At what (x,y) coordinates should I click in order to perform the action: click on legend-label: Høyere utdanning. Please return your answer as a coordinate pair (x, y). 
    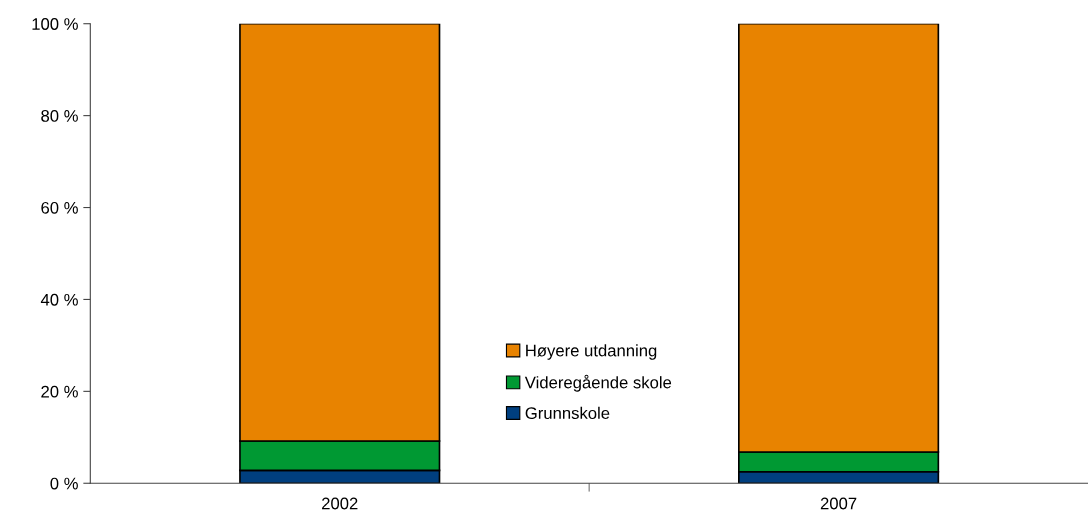
    Looking at the image, I should click on (591, 352).